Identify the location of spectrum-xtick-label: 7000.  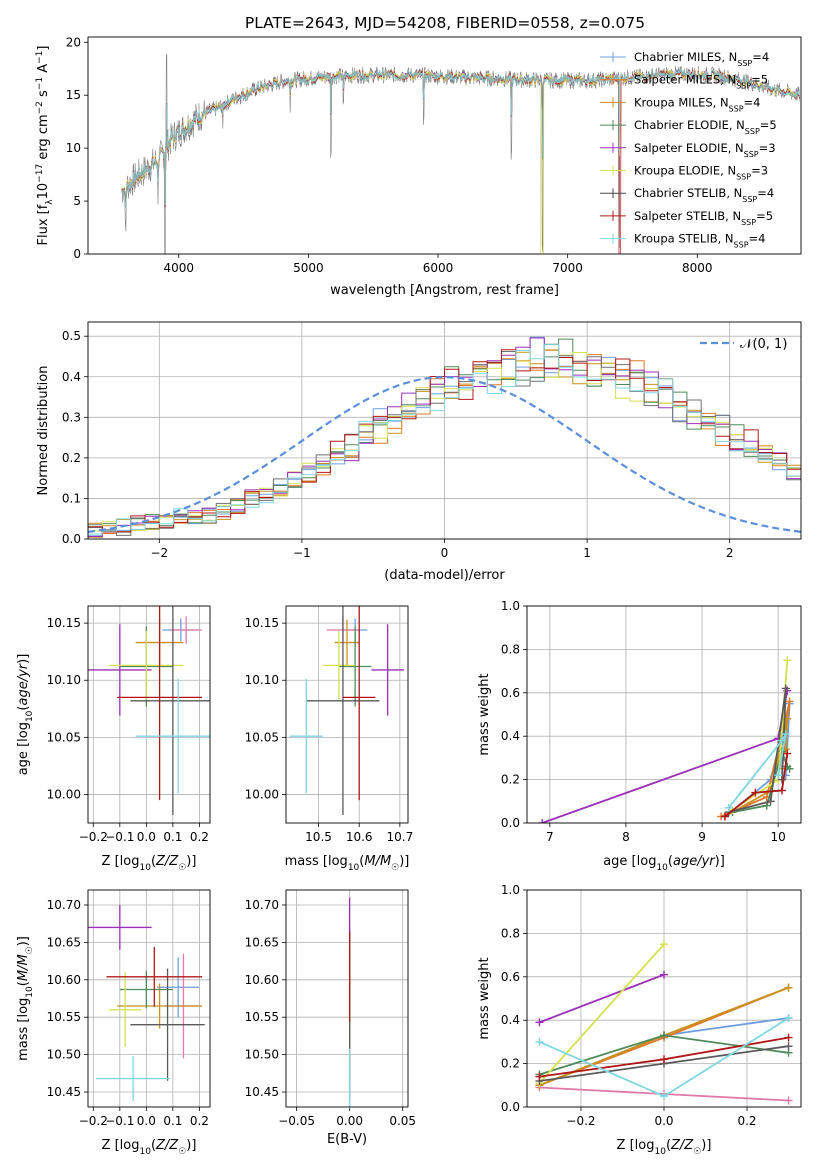
(567, 268).